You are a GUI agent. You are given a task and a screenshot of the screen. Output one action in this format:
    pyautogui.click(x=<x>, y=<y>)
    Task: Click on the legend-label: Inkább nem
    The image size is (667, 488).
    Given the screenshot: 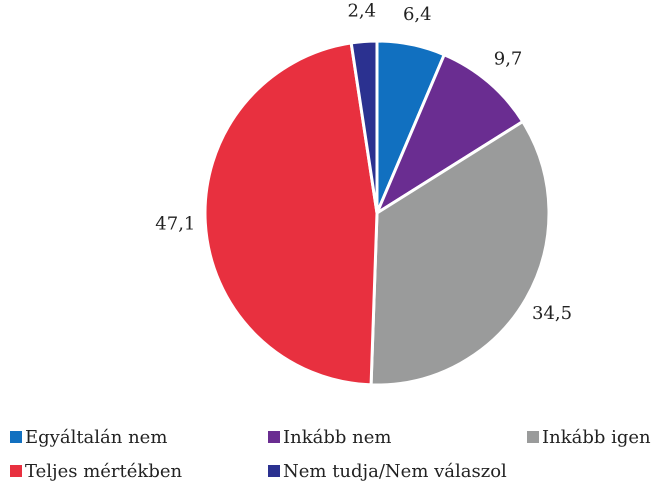 What is the action you would take?
    pyautogui.click(x=337, y=437)
    